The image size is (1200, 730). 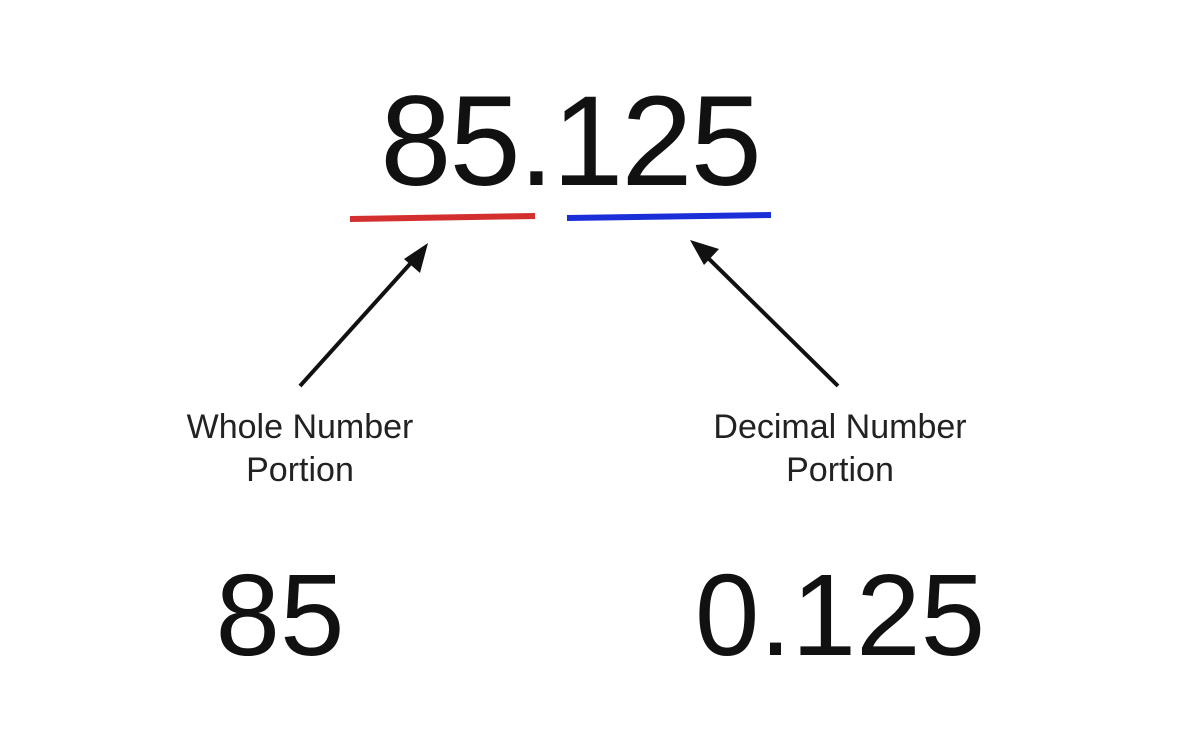 I want to click on decimal-number-value: 0.125, so click(x=840, y=615).